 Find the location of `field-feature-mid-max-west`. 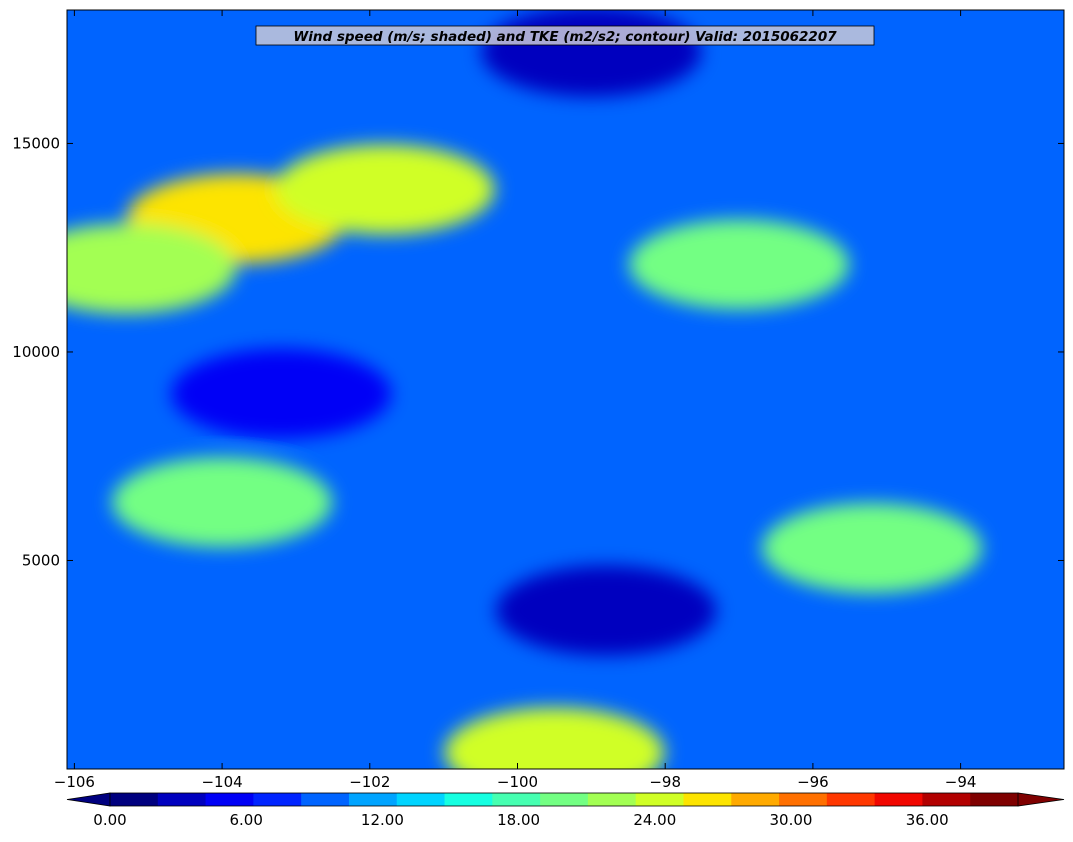

field-feature-mid-max-west is located at coordinates (222, 502).